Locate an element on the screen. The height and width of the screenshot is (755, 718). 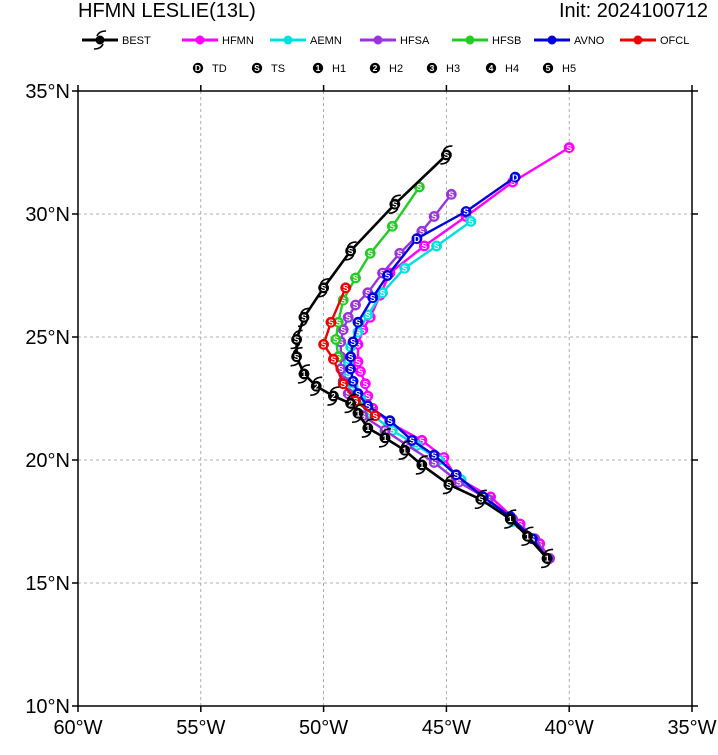
track-point: D is located at coordinates (515, 177).